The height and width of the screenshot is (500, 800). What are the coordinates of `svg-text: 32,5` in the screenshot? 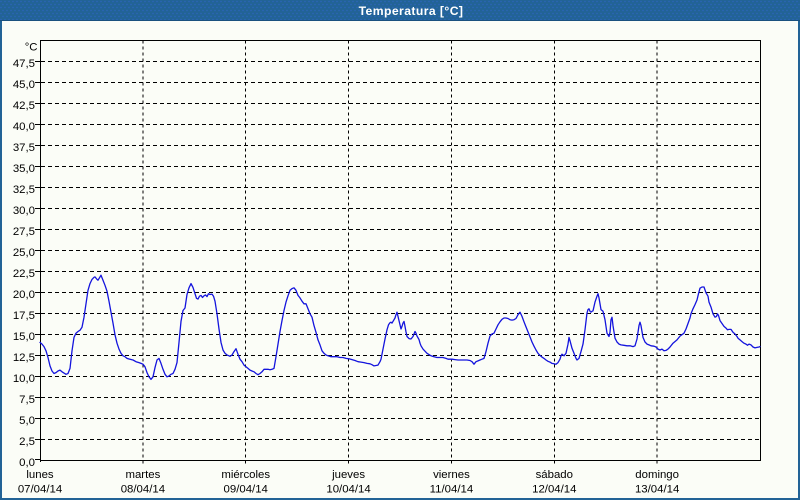 It's located at (24, 190).